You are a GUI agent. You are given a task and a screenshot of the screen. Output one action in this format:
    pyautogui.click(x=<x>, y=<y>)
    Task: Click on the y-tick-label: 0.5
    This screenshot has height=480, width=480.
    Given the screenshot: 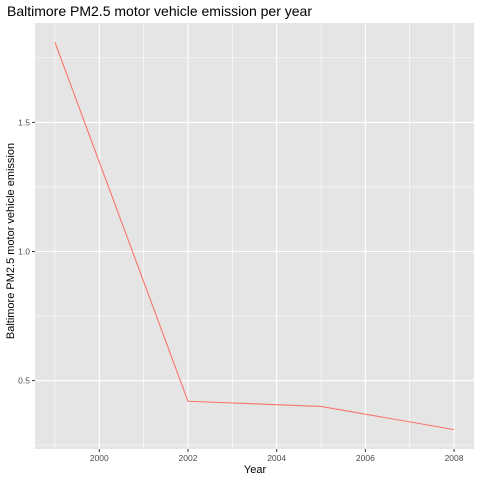 What is the action you would take?
    pyautogui.click(x=24, y=381)
    